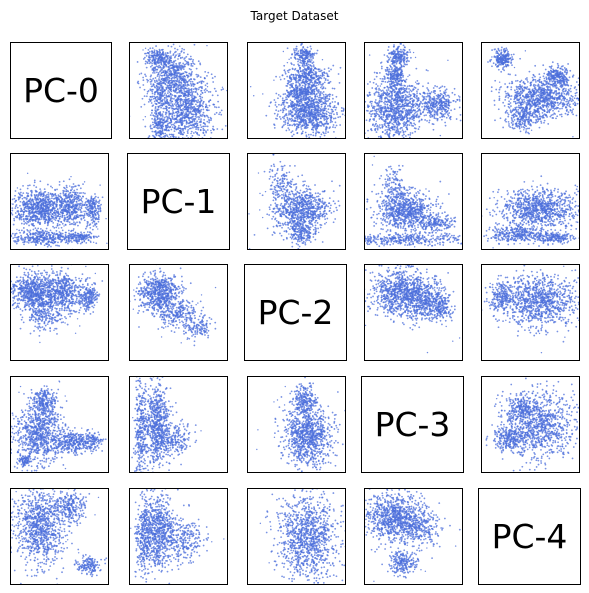 This screenshot has height=593, width=589. I want to click on variable-label: PC-2, so click(296, 312).